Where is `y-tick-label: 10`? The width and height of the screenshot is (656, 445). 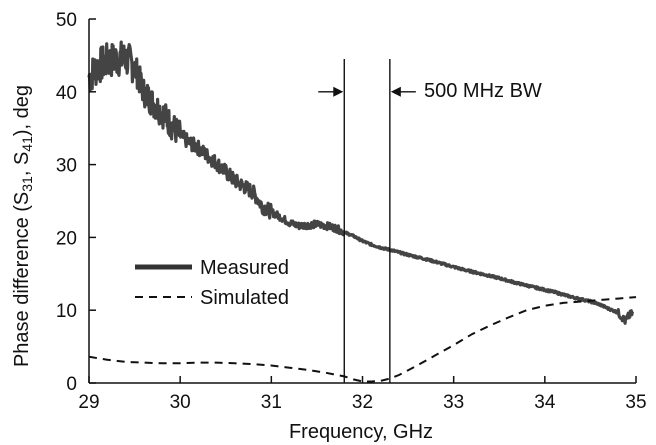
y-tick-label: 10 is located at coordinates (66, 311).